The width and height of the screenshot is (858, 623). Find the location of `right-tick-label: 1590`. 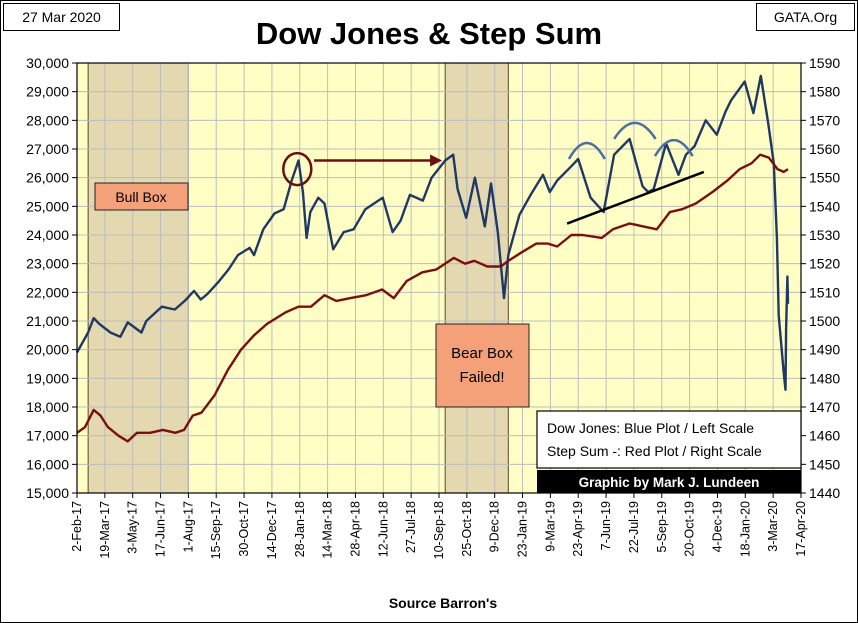

right-tick-label: 1590 is located at coordinates (824, 63).